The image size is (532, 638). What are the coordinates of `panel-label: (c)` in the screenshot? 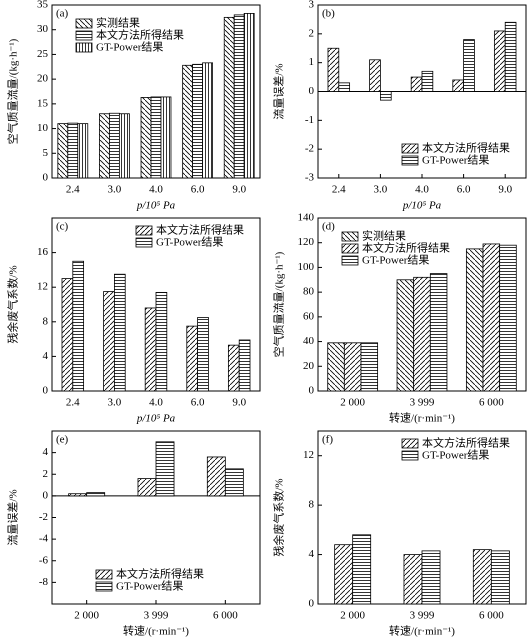 It's located at (62, 227).